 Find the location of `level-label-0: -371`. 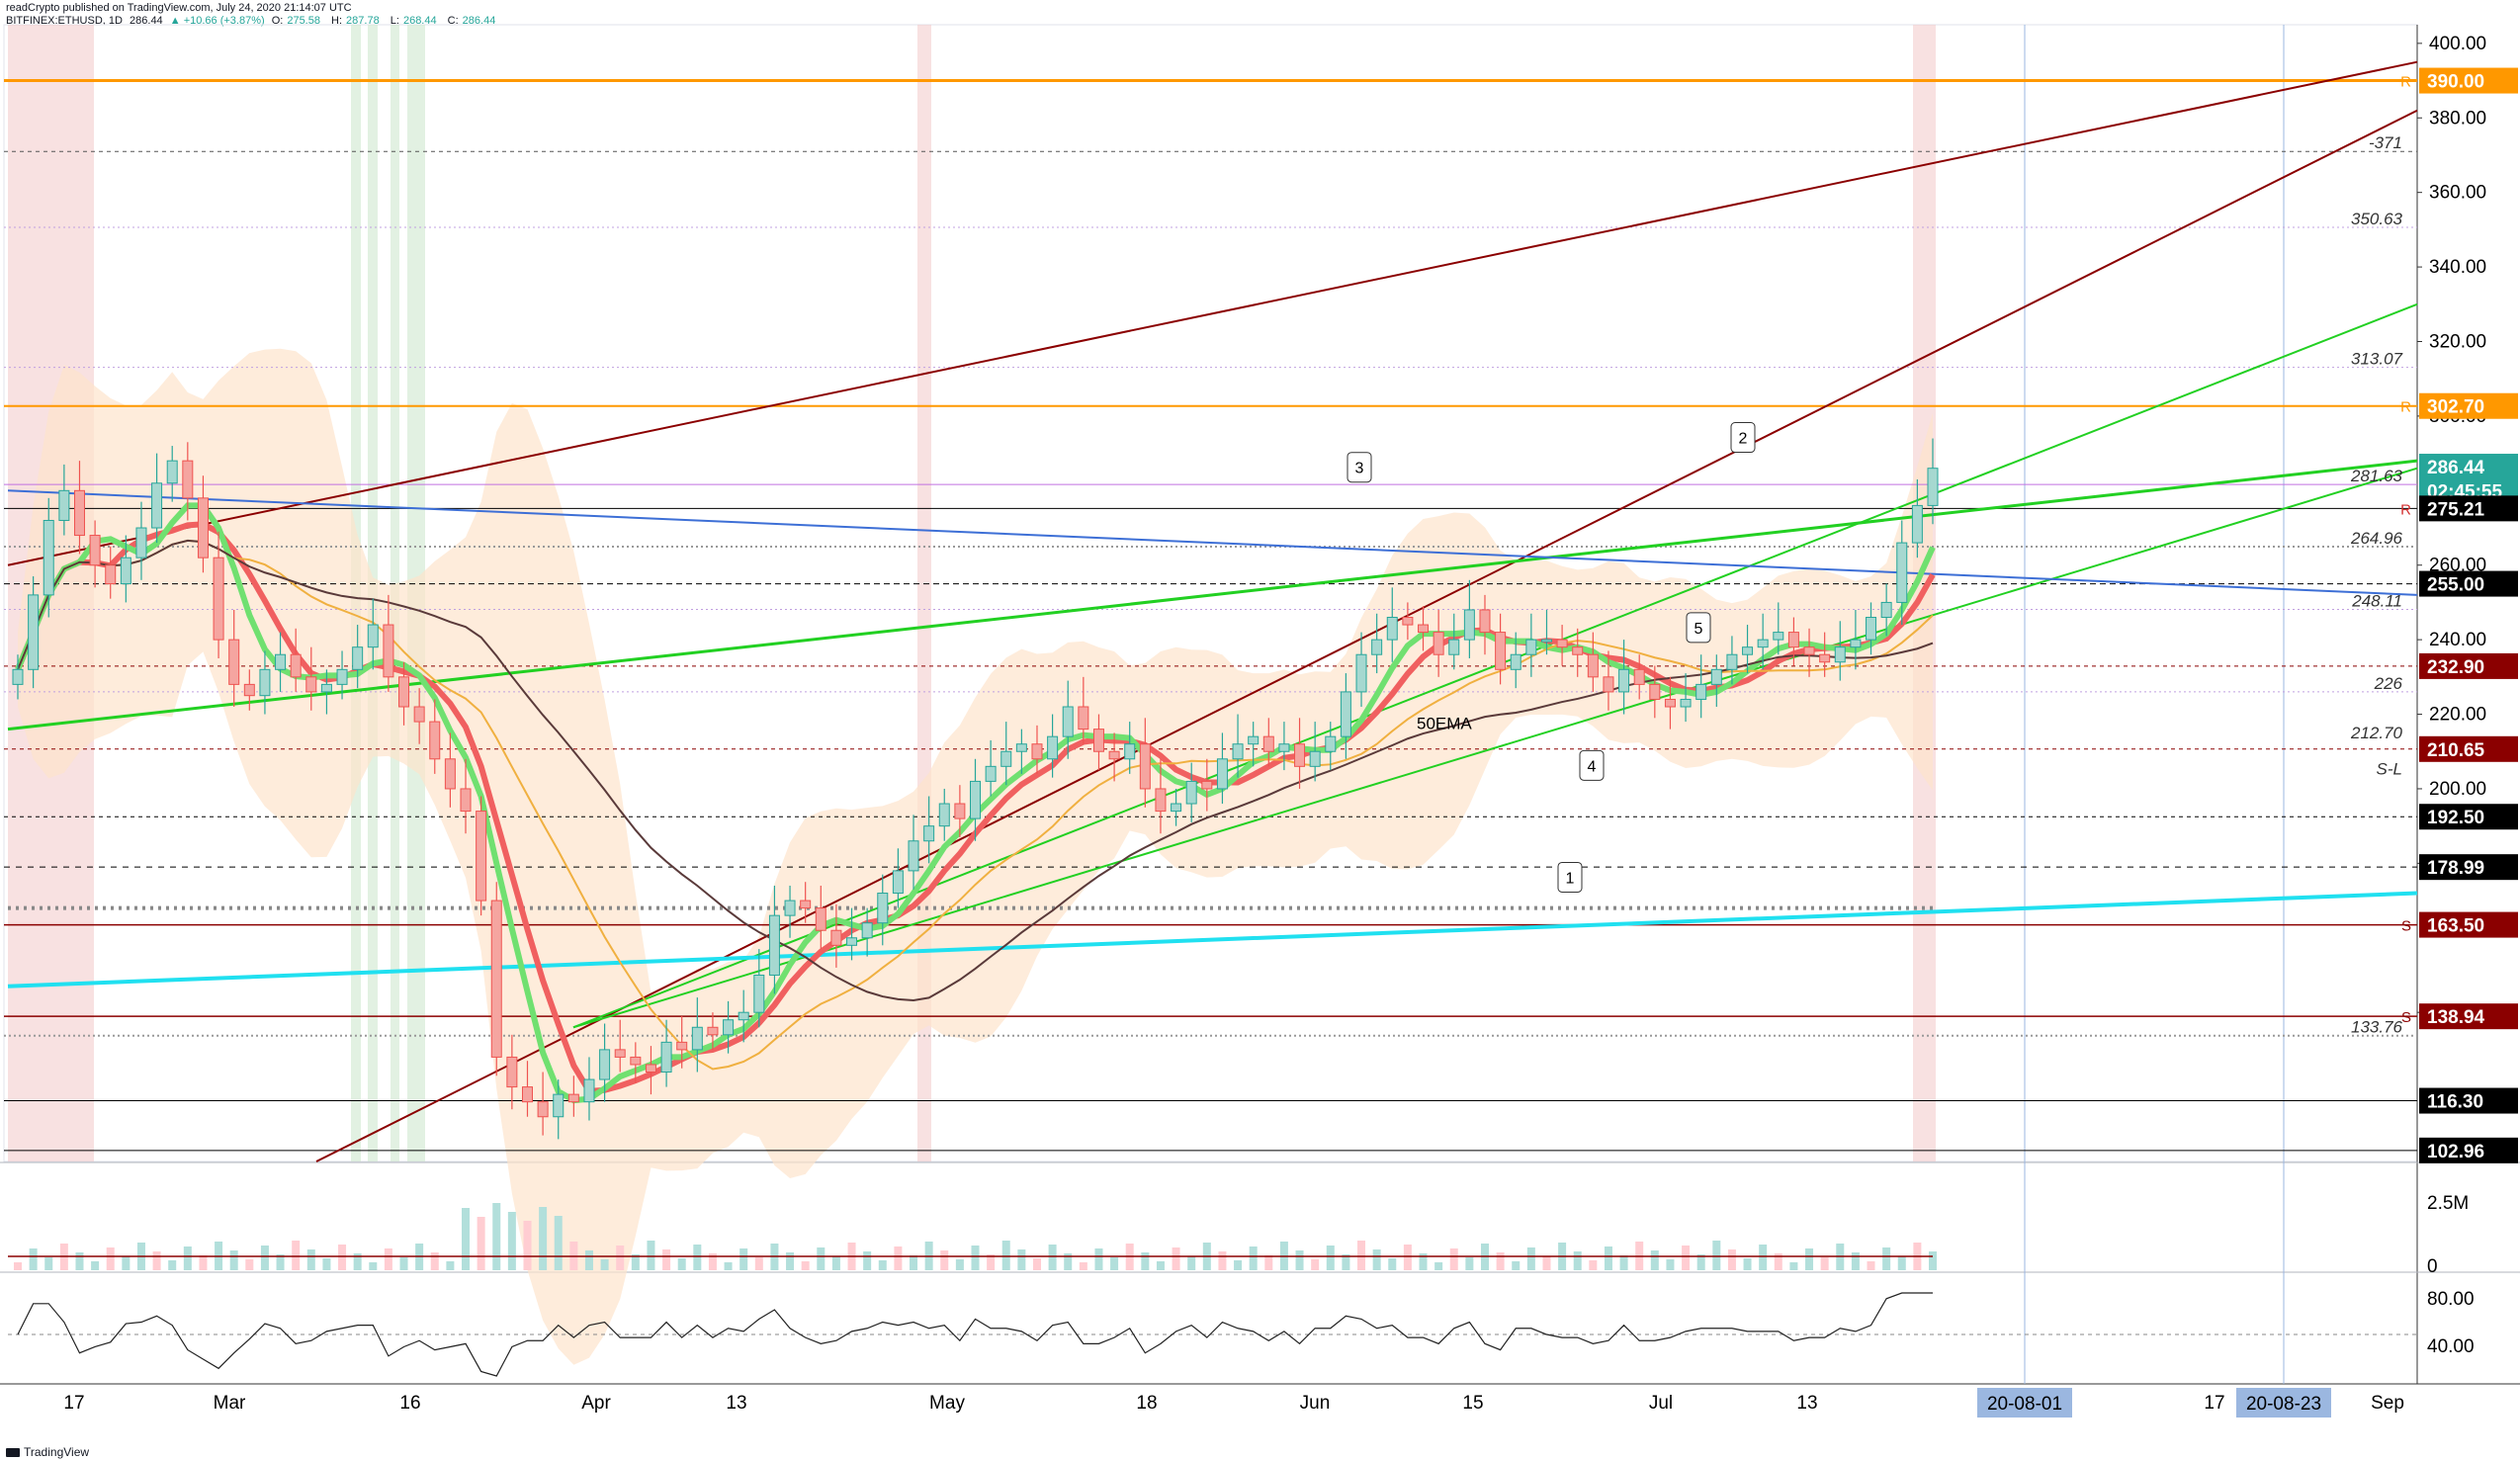

level-label-0: -371 is located at coordinates (2385, 142).